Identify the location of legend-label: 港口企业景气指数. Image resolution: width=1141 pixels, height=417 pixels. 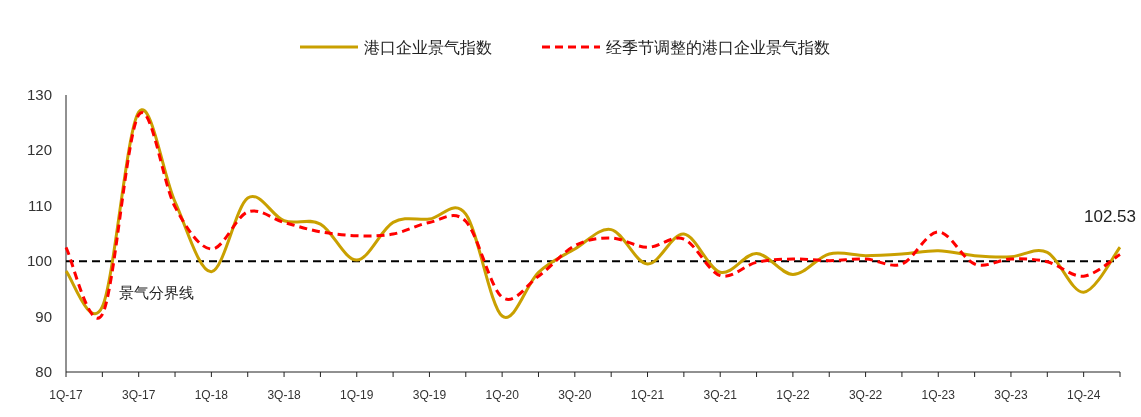
(428, 47).